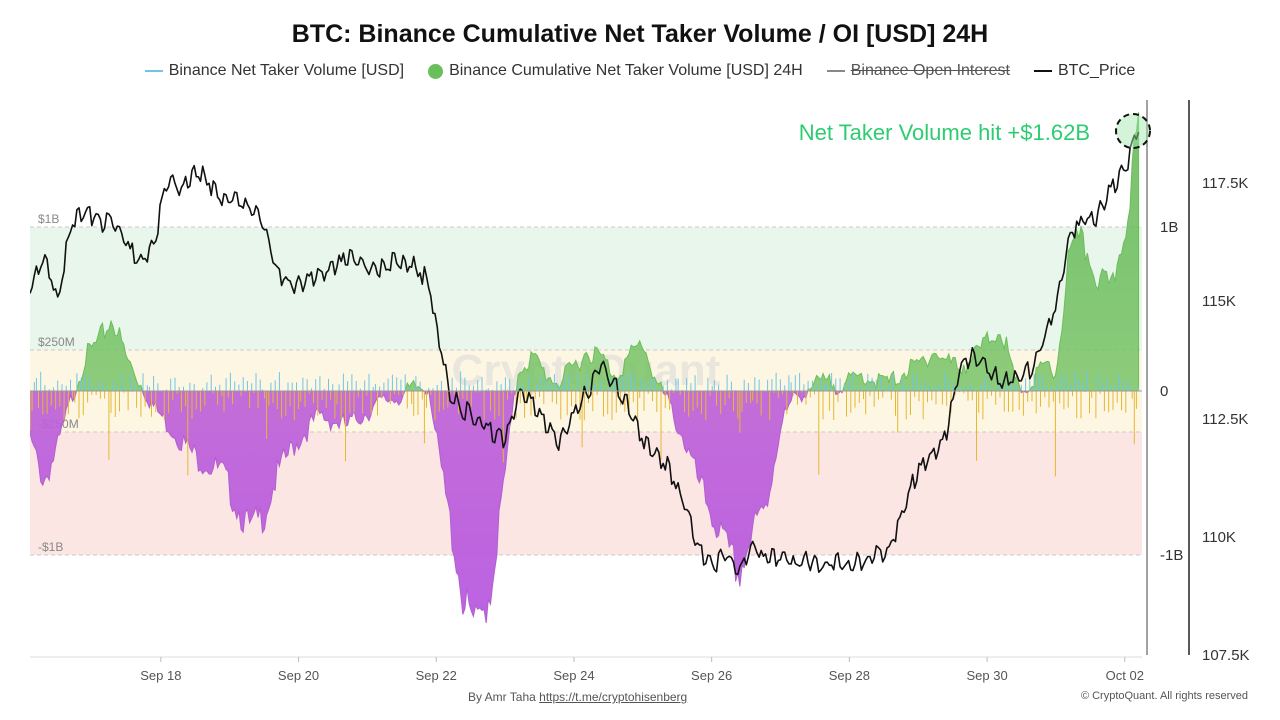 The image size is (1280, 720). I want to click on price-tick-label: 115K, so click(1219, 301).